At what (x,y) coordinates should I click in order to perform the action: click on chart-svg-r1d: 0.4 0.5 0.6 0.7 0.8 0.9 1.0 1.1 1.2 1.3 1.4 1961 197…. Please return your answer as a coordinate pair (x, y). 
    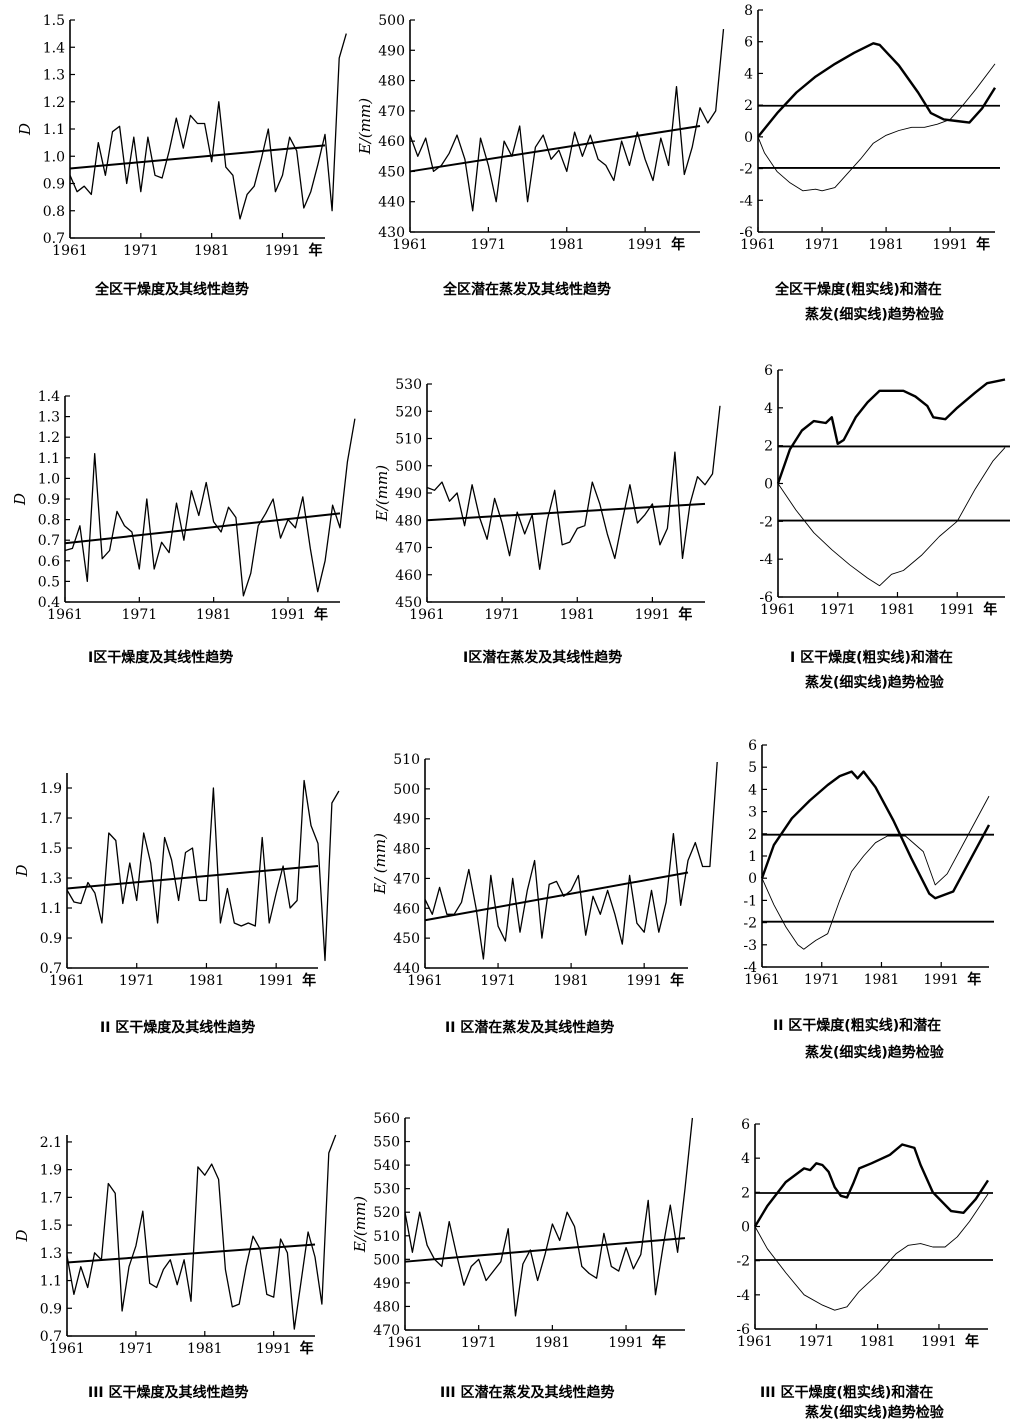
    Looking at the image, I should click on (183, 506).